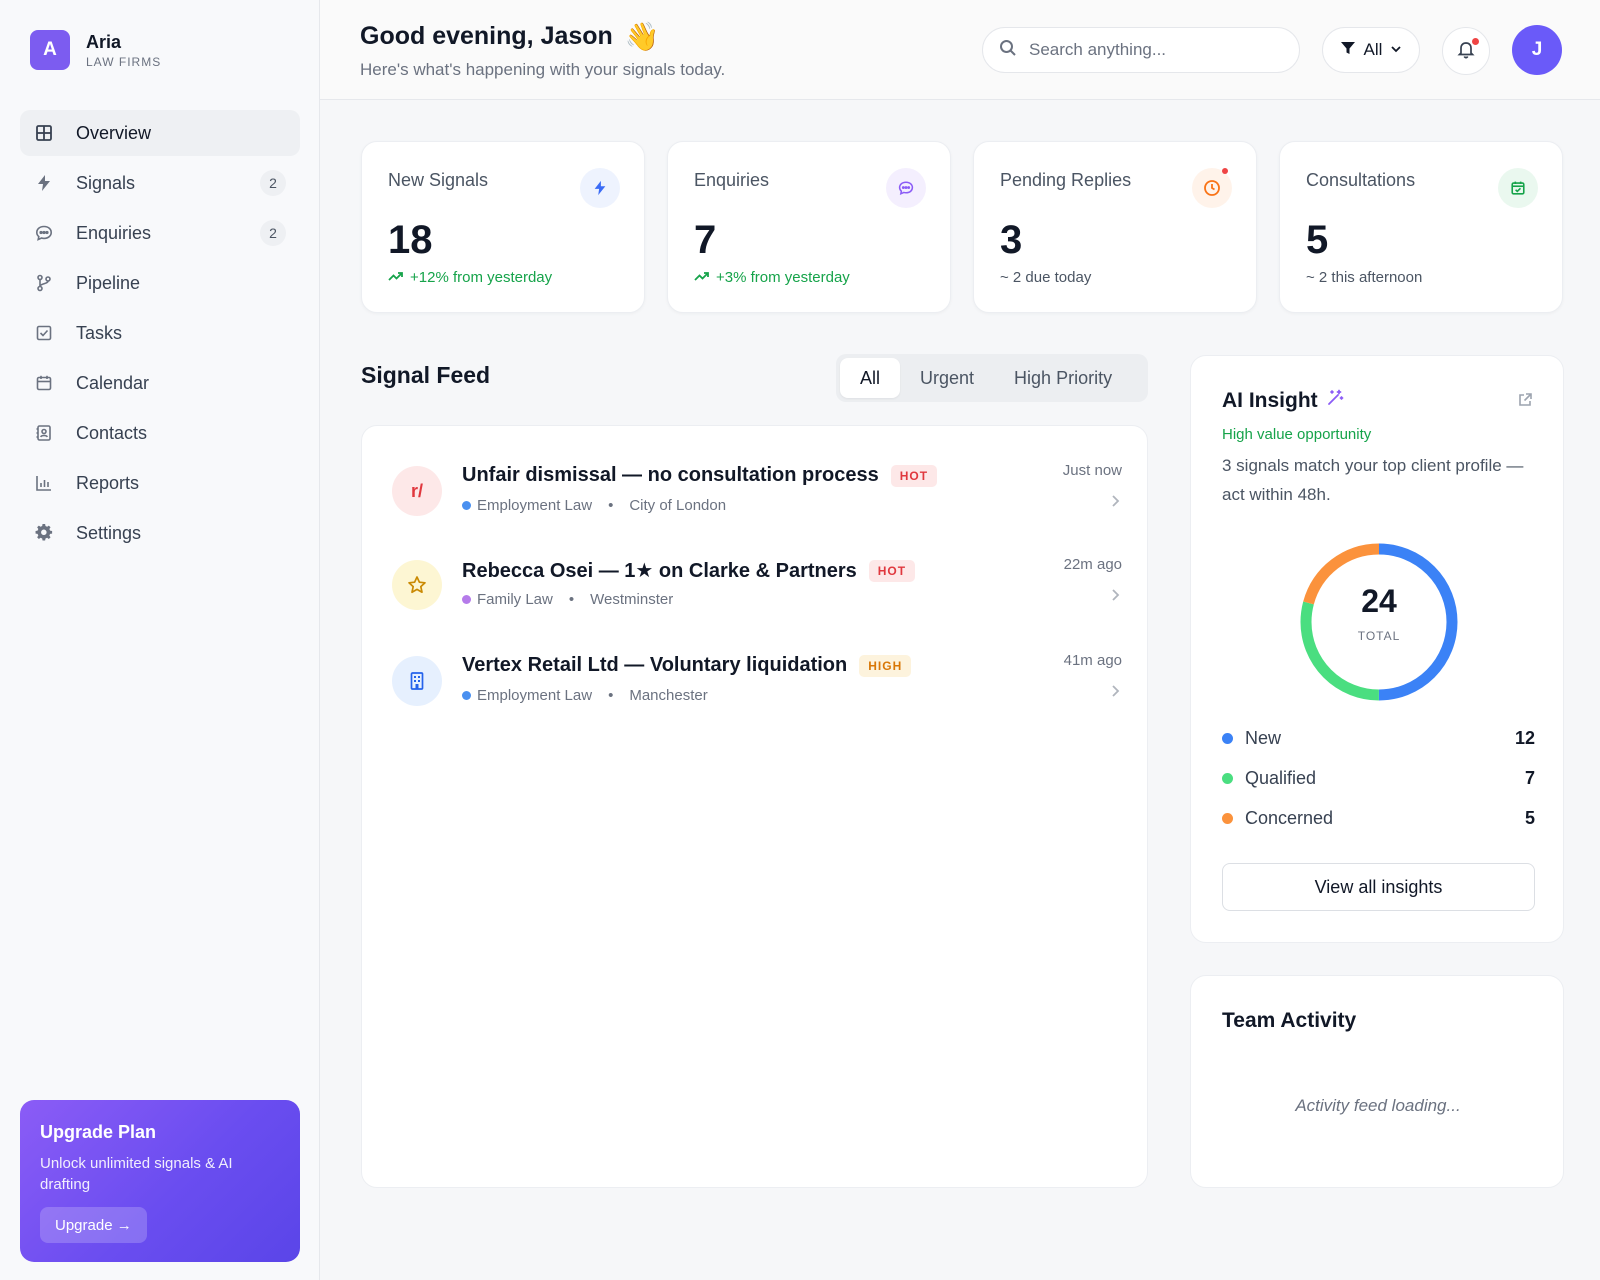 The height and width of the screenshot is (1280, 1600). I want to click on bell-icon, so click(1466, 51).